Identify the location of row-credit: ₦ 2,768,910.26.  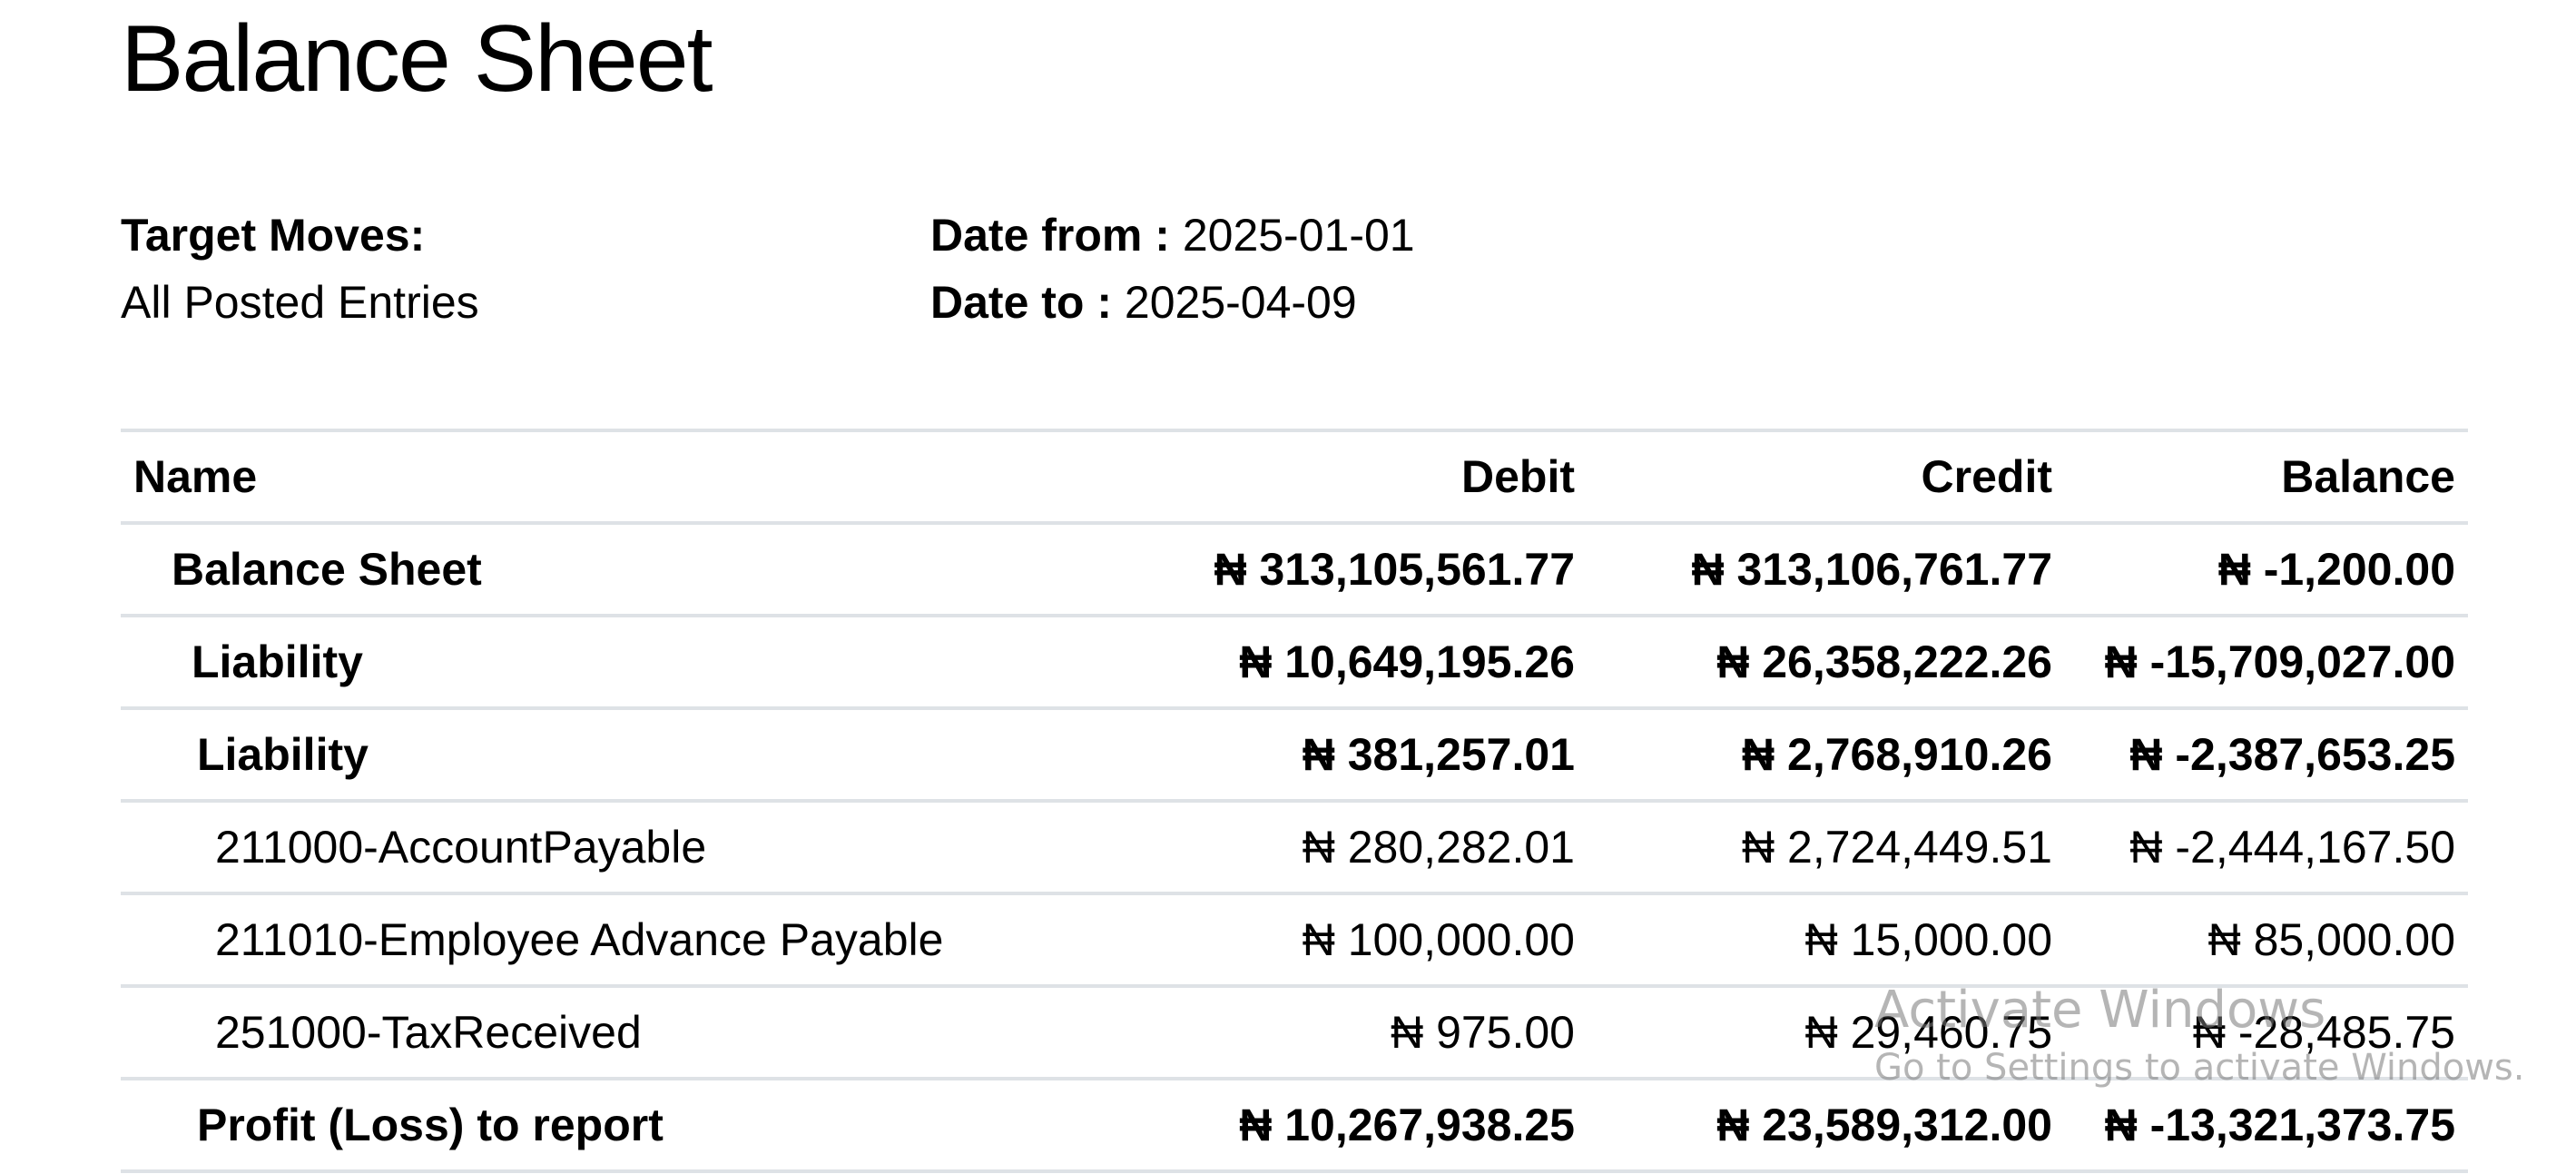
(1897, 754).